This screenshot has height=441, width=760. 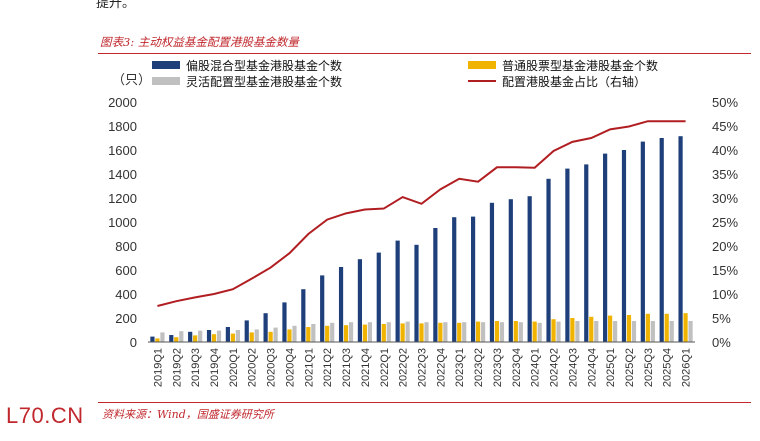 I want to click on x-tick-label-2020Q2: 2020Q2, so click(x=253, y=367).